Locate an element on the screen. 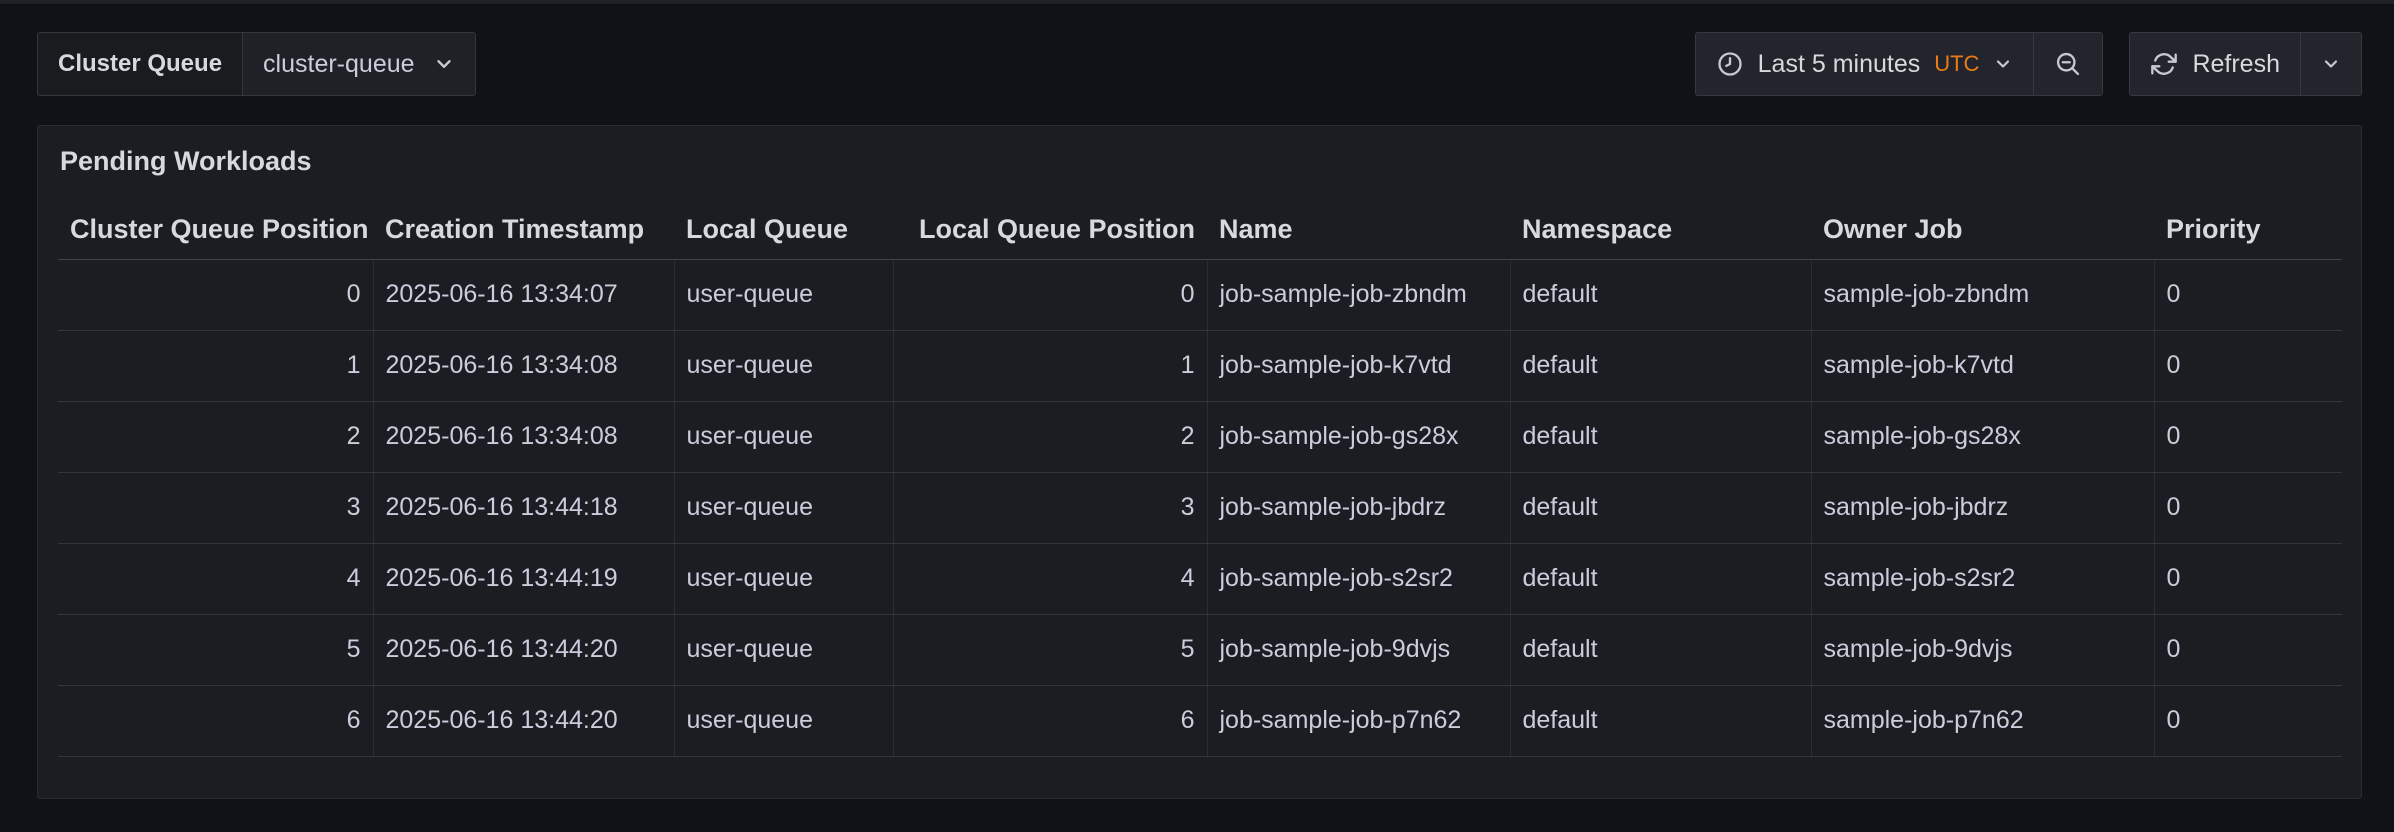 This screenshot has height=832, width=2394. time-controls-group: Last 5 minutes UTC is located at coordinates (1899, 64).